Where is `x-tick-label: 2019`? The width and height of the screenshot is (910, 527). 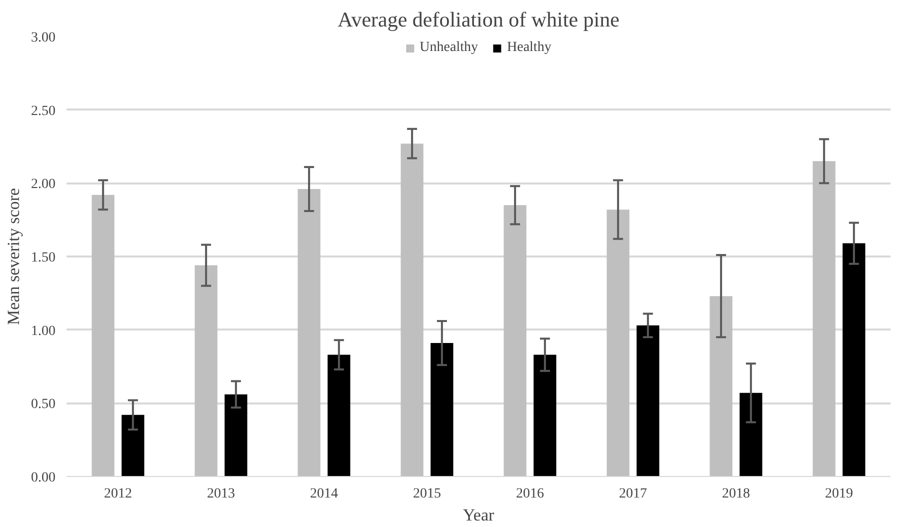
x-tick-label: 2019 is located at coordinates (839, 494).